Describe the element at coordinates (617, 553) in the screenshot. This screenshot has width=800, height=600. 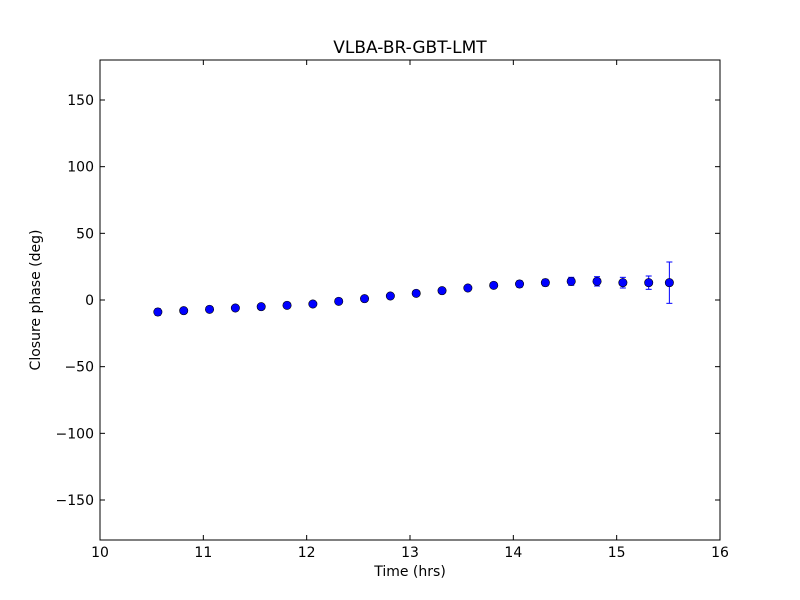
I see `x-tick-label: 15` at that location.